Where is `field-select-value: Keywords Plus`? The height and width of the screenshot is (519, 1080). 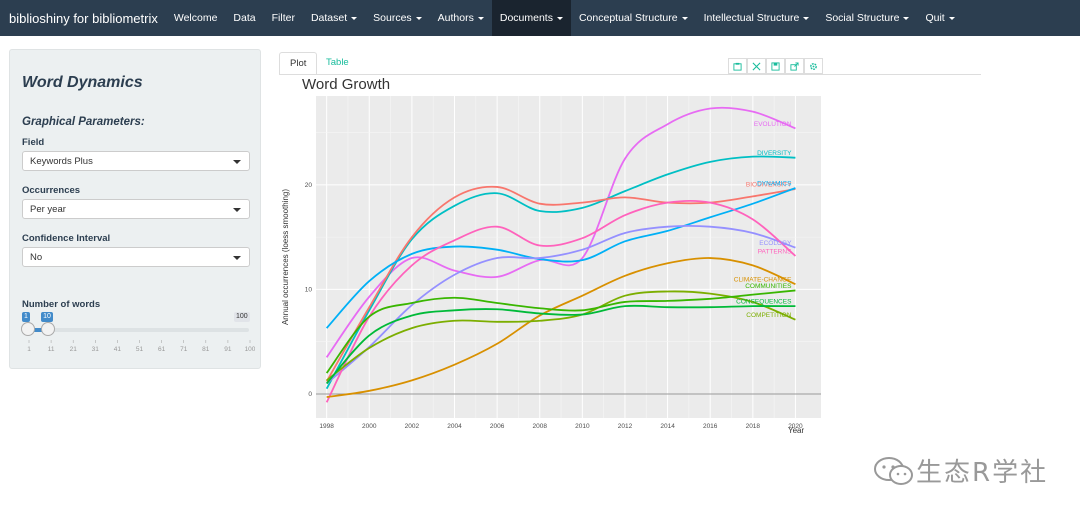
field-select-value: Keywords Plus is located at coordinates (61, 161).